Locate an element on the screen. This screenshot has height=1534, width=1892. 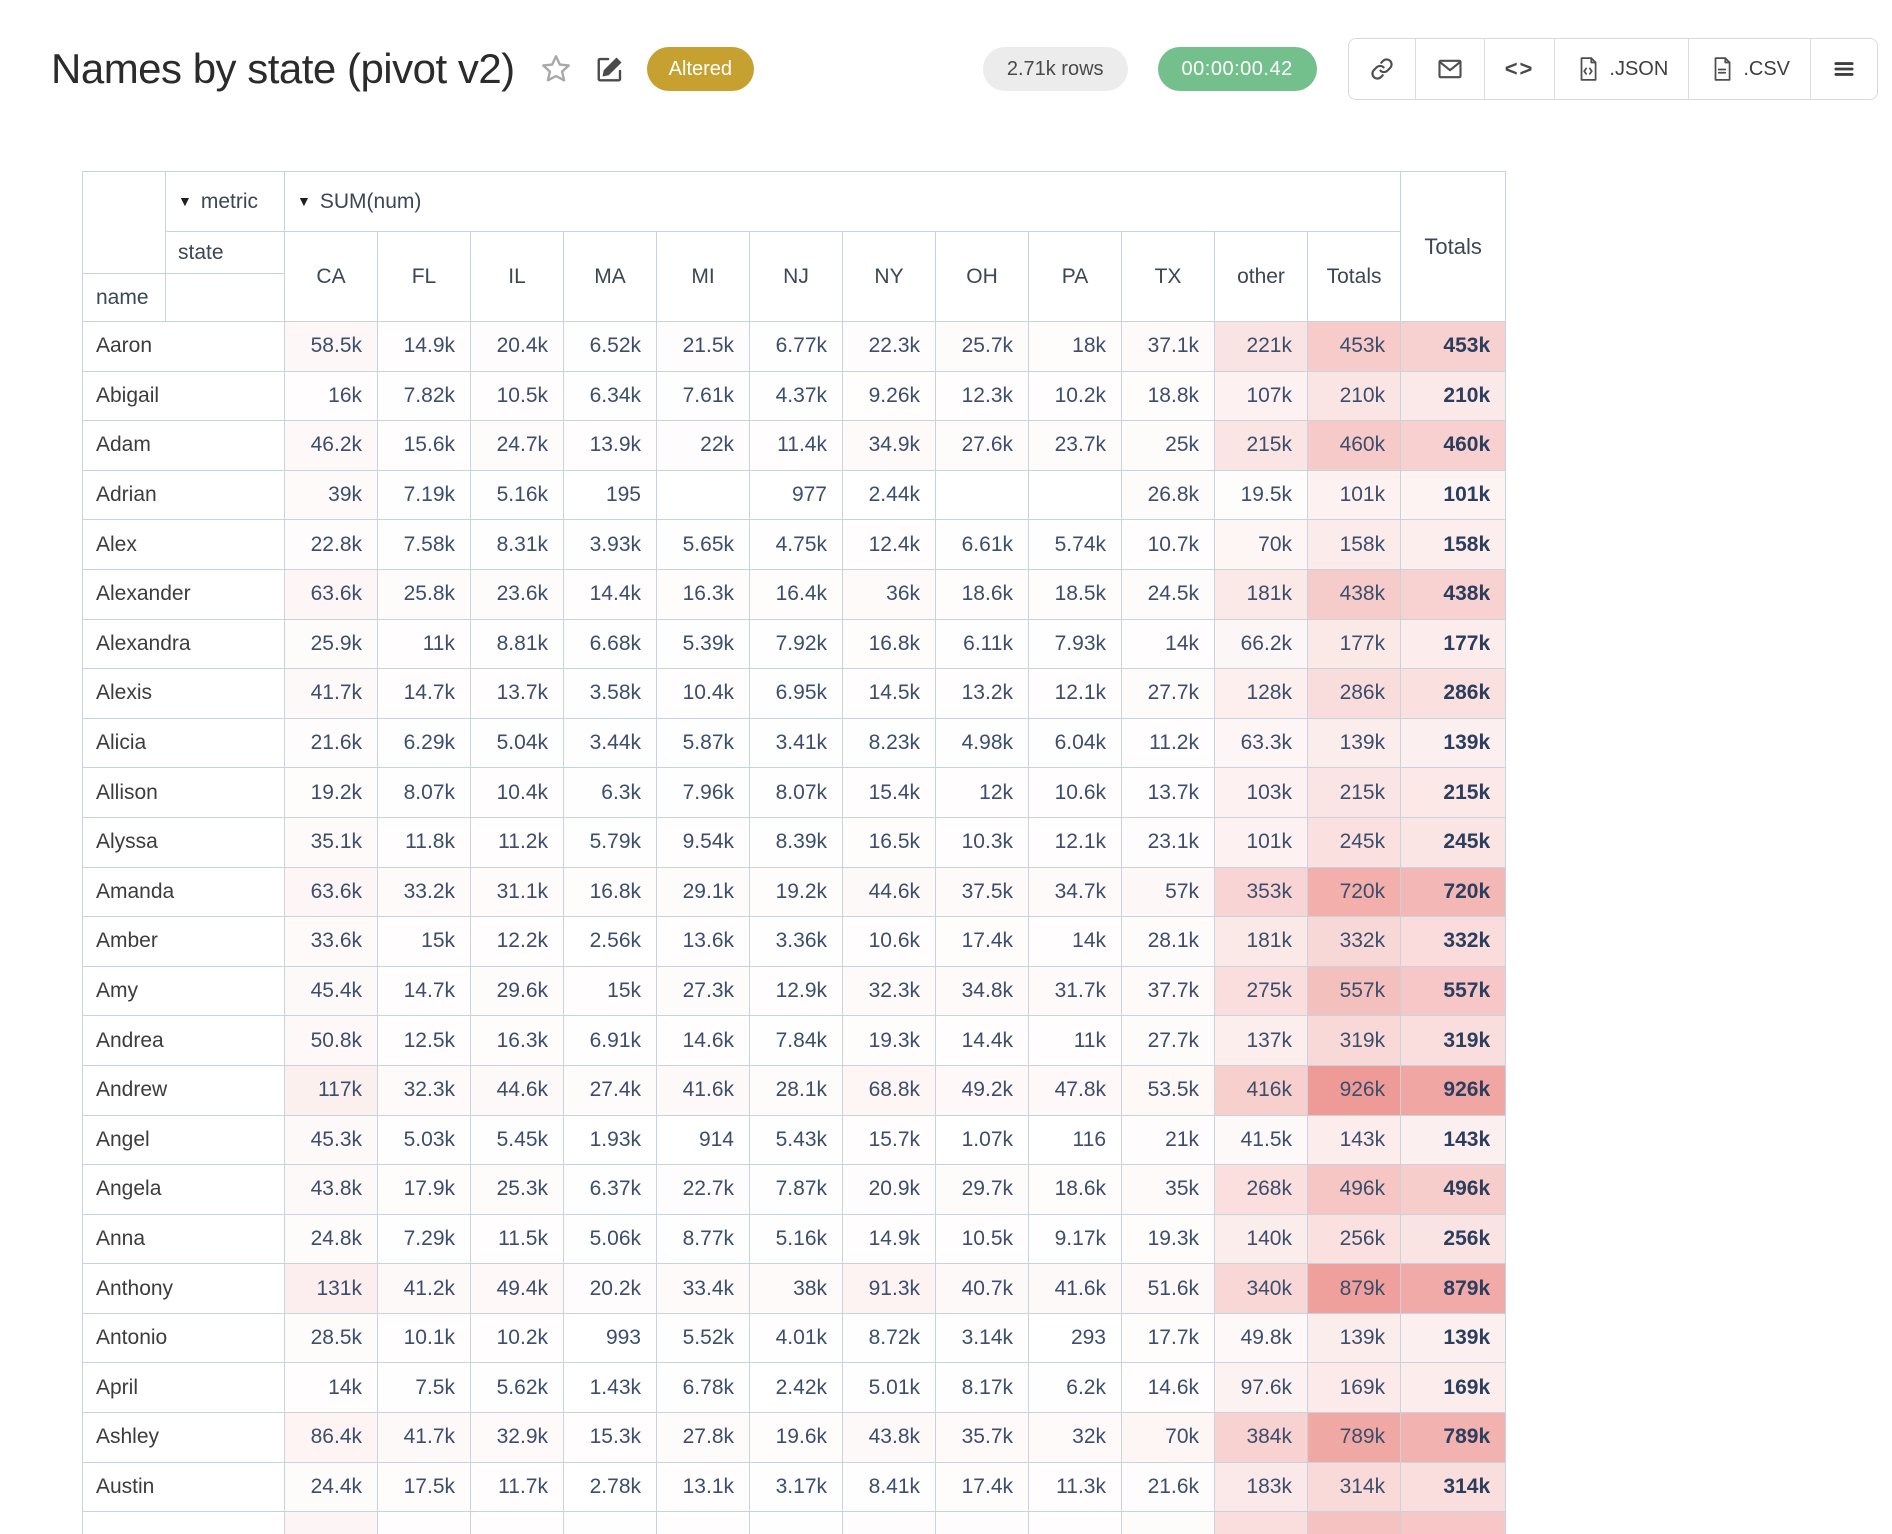
cell-Austin-TX: 21.6k is located at coordinates (1168, 1487).